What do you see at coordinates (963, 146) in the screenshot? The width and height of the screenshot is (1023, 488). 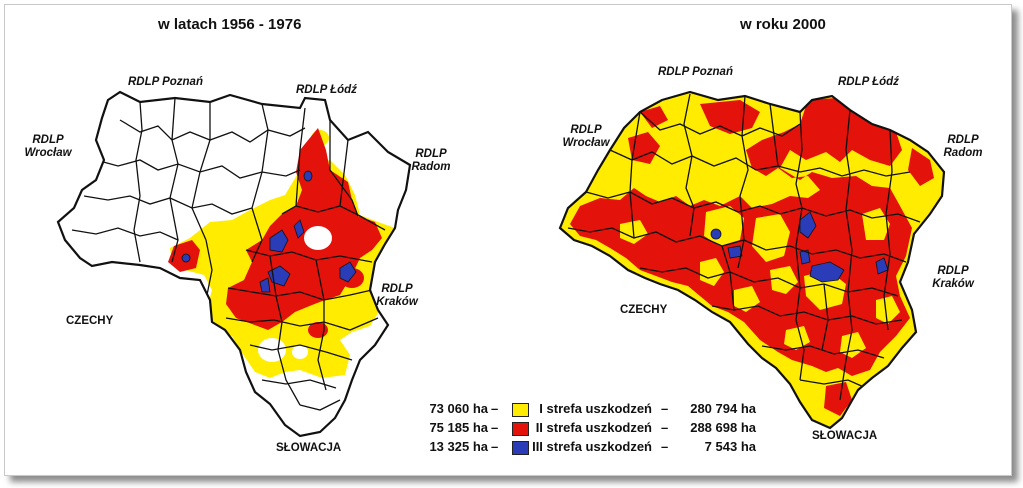 I see `right-label-rdlp-radom: RDLP Radom` at bounding box center [963, 146].